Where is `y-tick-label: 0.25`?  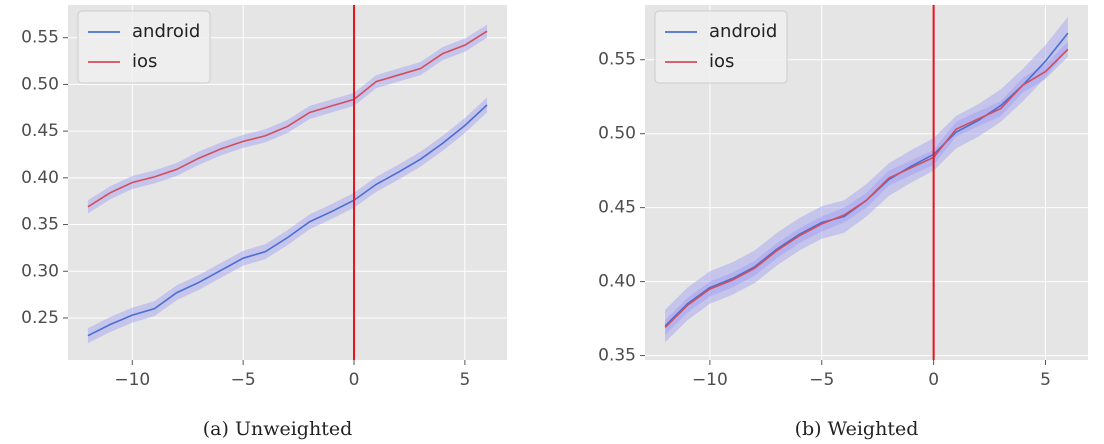 y-tick-label: 0.25 is located at coordinates (40, 318).